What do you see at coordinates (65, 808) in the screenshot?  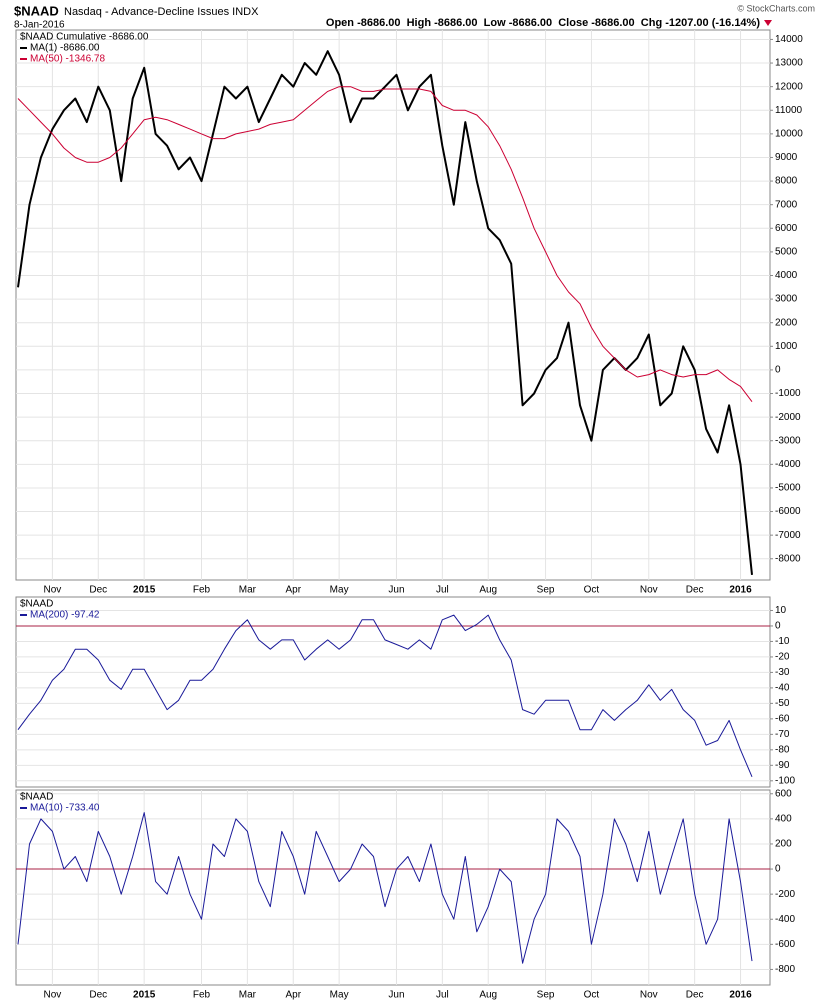 I see `legend-entry: MA(10) -733.40` at bounding box center [65, 808].